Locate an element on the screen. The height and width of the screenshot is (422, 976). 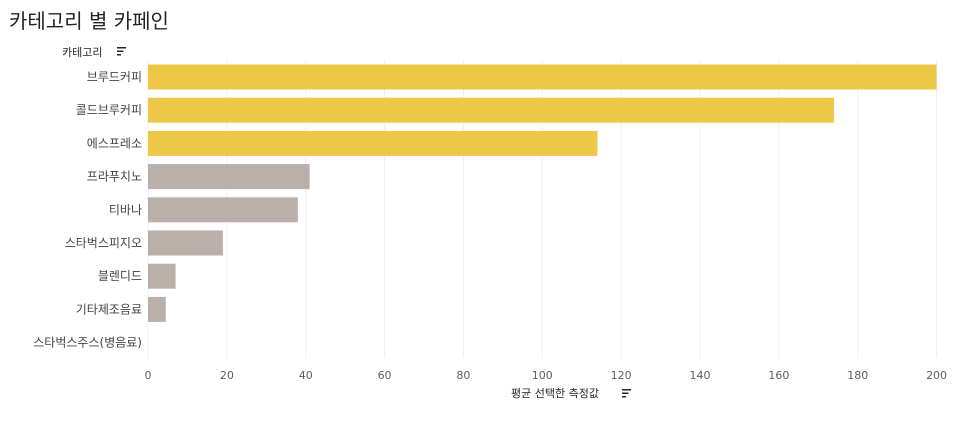
y-axis-title: 카테고리 is located at coordinates (82, 52).